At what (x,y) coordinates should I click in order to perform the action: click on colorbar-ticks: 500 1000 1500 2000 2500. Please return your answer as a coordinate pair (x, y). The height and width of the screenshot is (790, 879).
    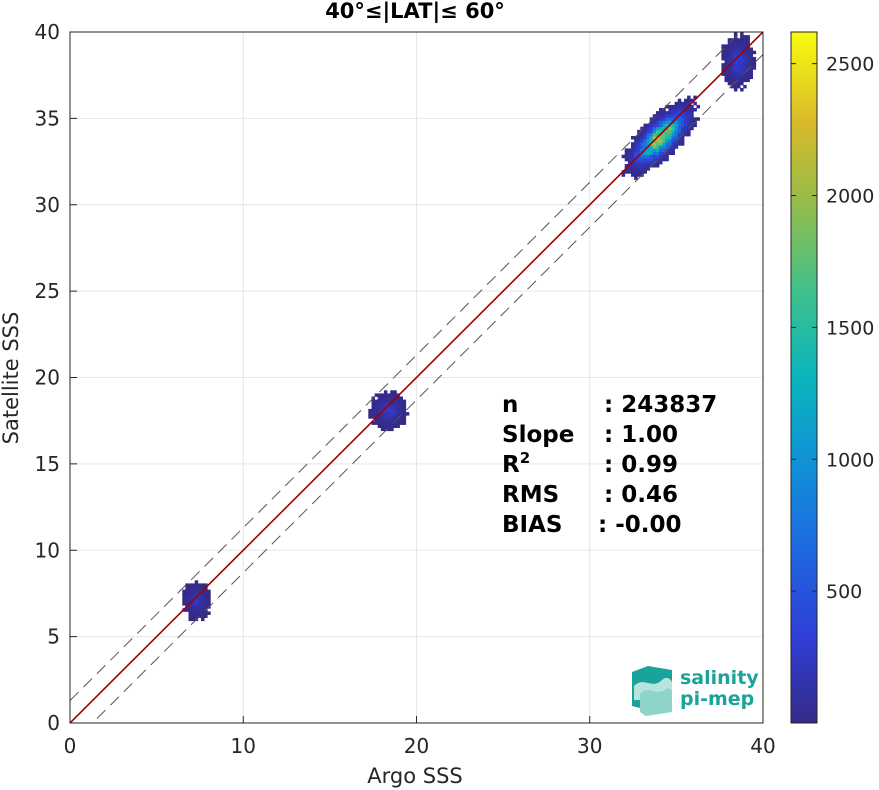
    Looking at the image, I should click on (832, 328).